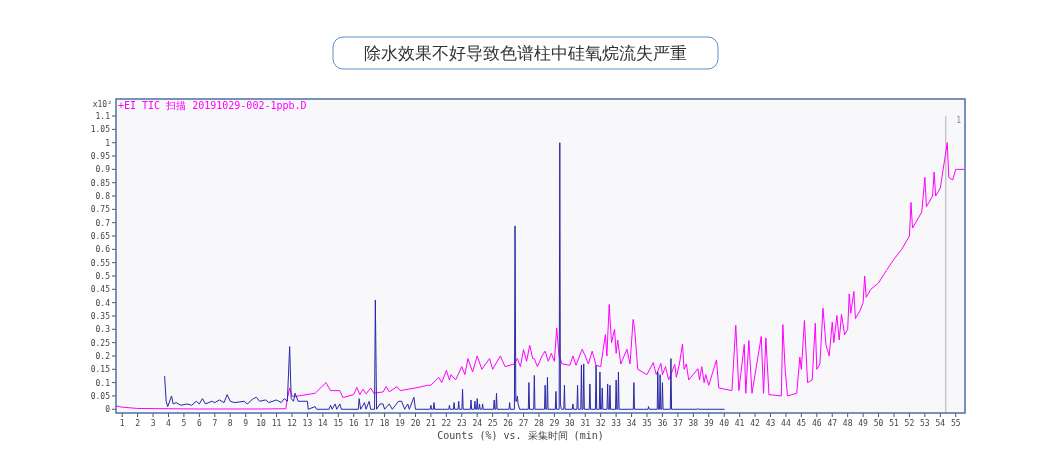 The width and height of the screenshot is (1040, 476). I want to click on x-tick-label: 23, so click(461, 423).